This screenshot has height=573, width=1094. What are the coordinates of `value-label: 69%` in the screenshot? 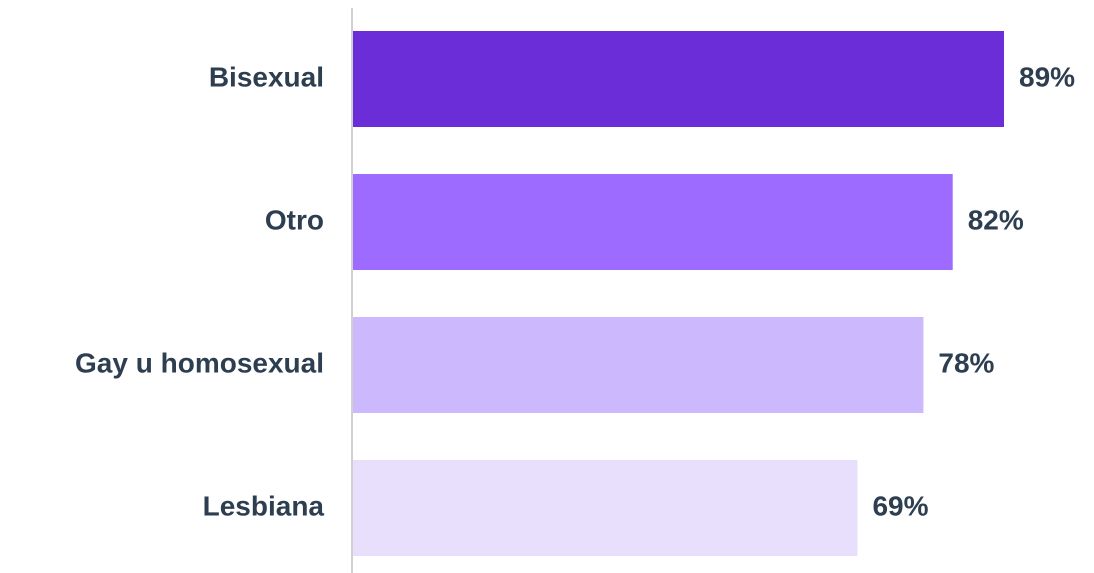 It's located at (900, 505).